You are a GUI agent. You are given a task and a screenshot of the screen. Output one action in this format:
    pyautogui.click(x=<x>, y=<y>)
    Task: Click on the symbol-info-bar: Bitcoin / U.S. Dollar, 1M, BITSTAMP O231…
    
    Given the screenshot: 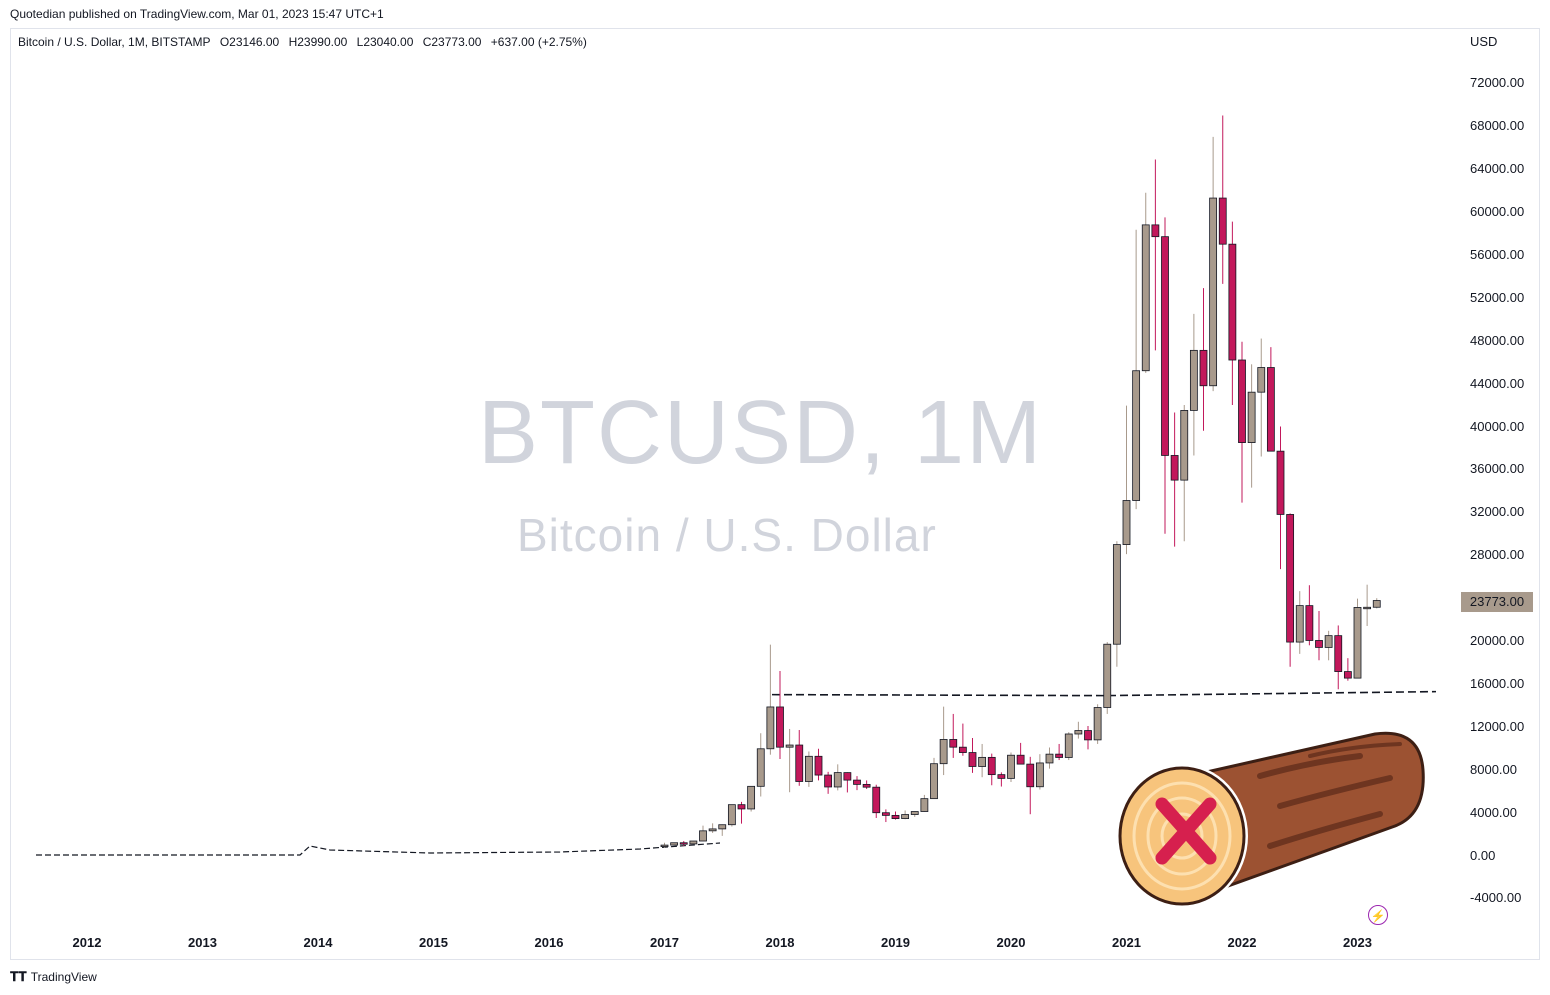 What is the action you would take?
    pyautogui.click(x=305, y=42)
    